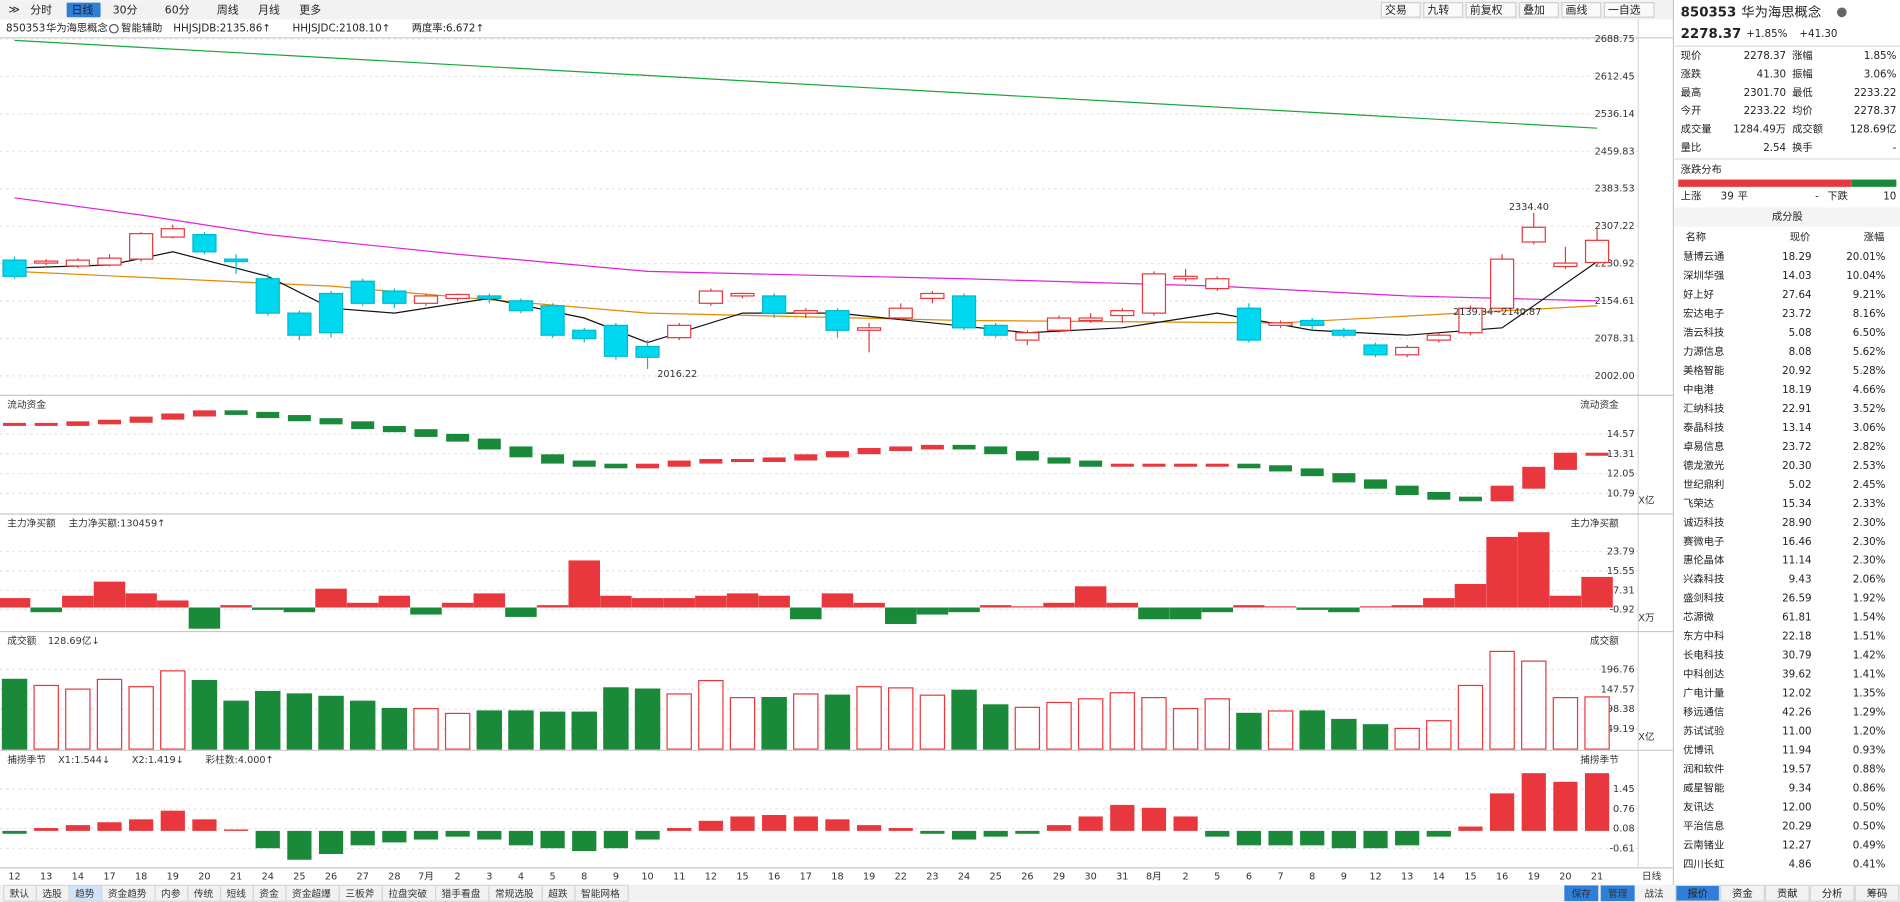 This screenshot has width=1900, height=902. What do you see at coordinates (125, 10) in the screenshot?
I see `period-tab: 30分` at bounding box center [125, 10].